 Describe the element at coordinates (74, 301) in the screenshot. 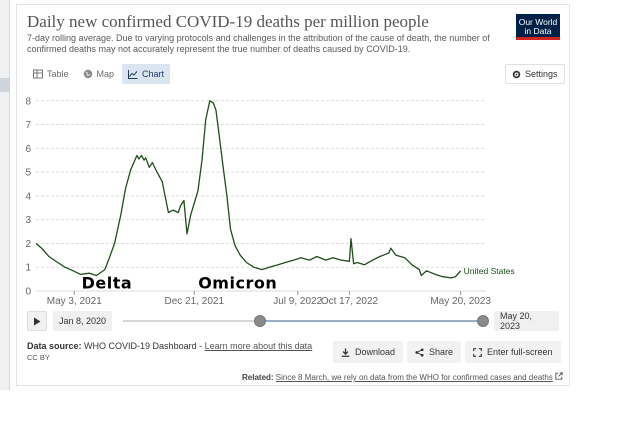

I see `x-tick-label-0: May 3, 2021` at that location.